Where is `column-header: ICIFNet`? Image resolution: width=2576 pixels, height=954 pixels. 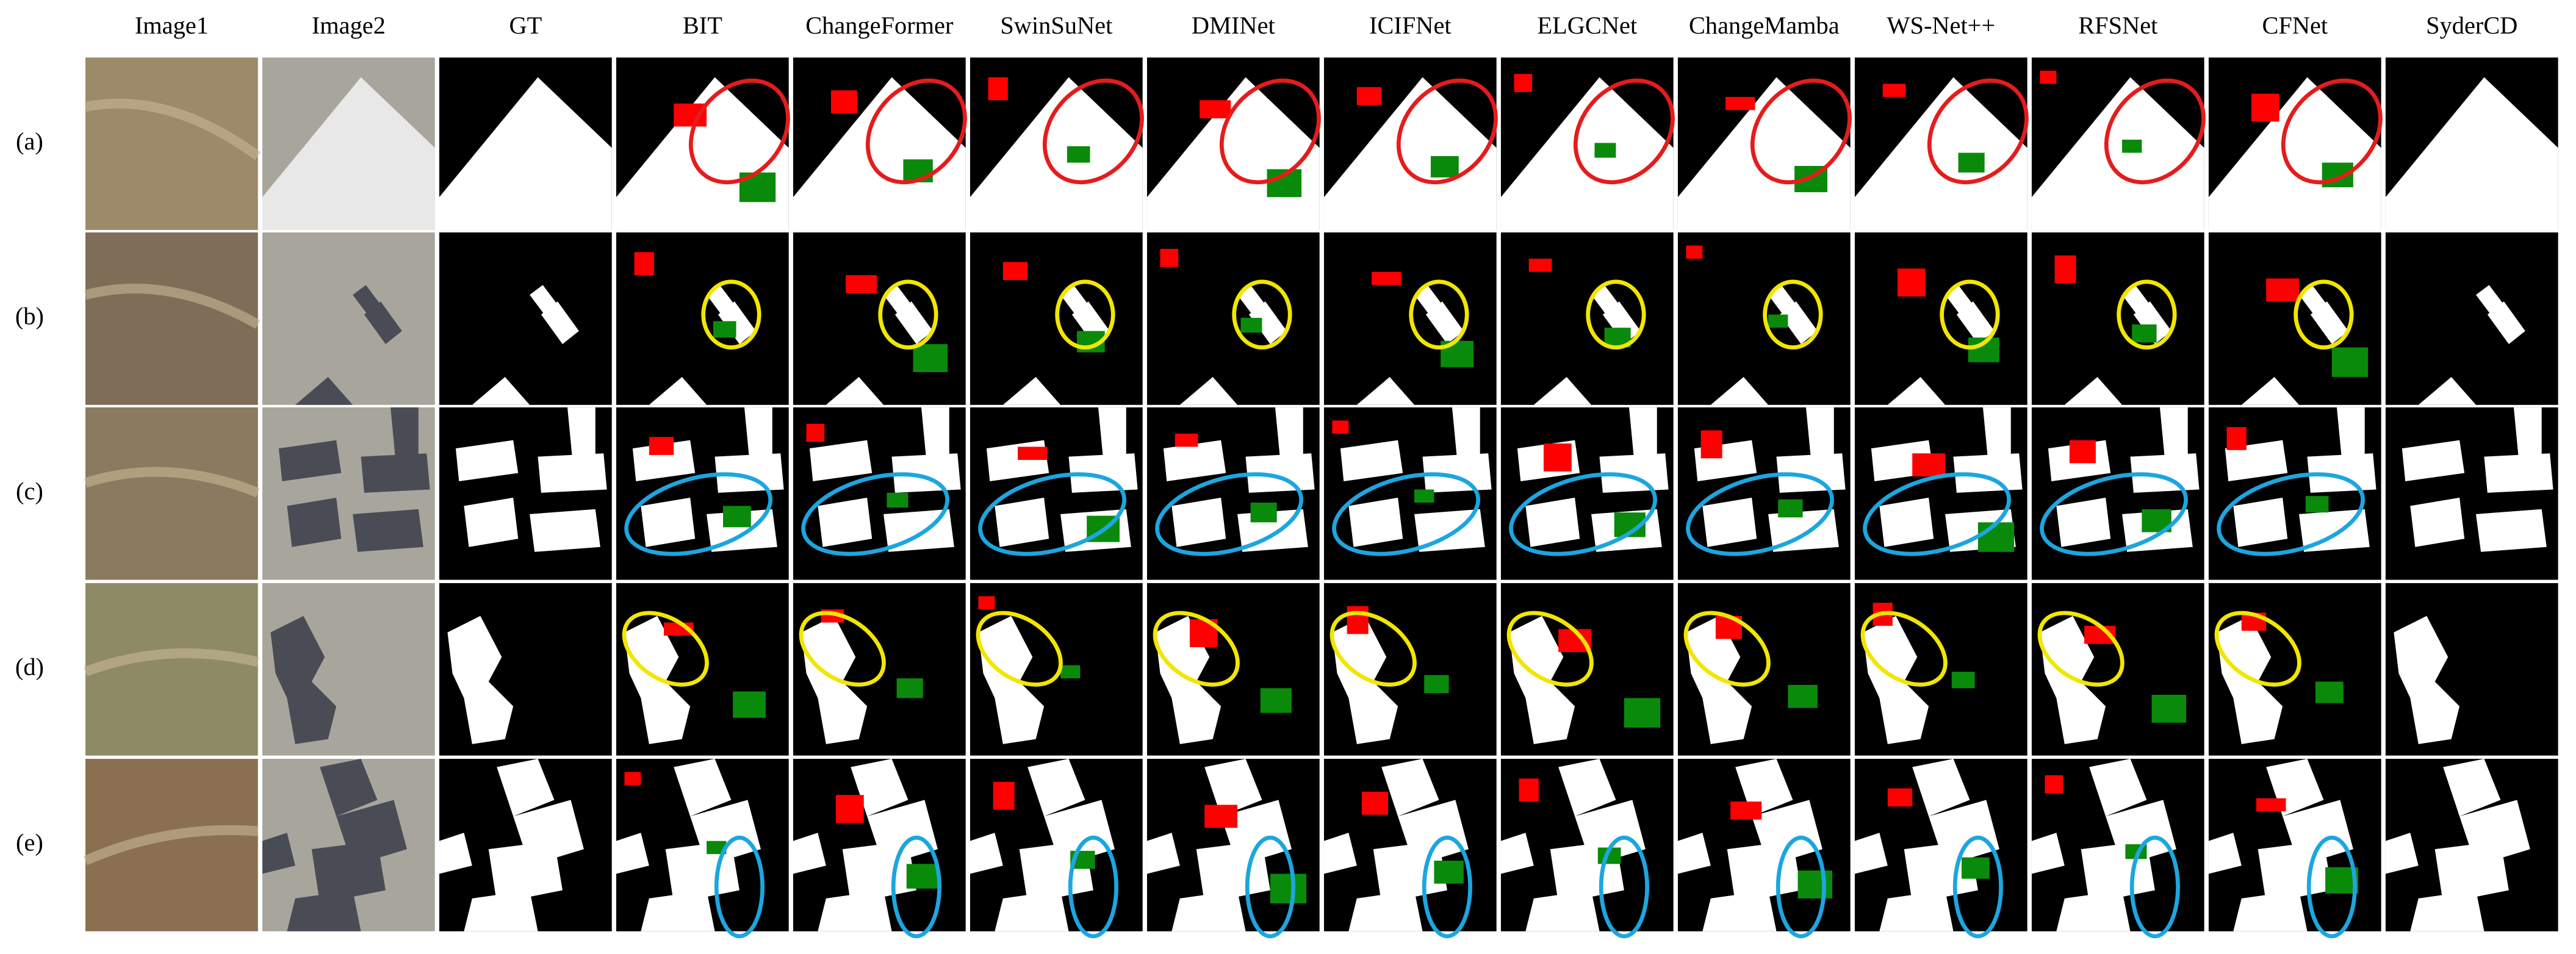
column-header: ICIFNet is located at coordinates (1410, 25).